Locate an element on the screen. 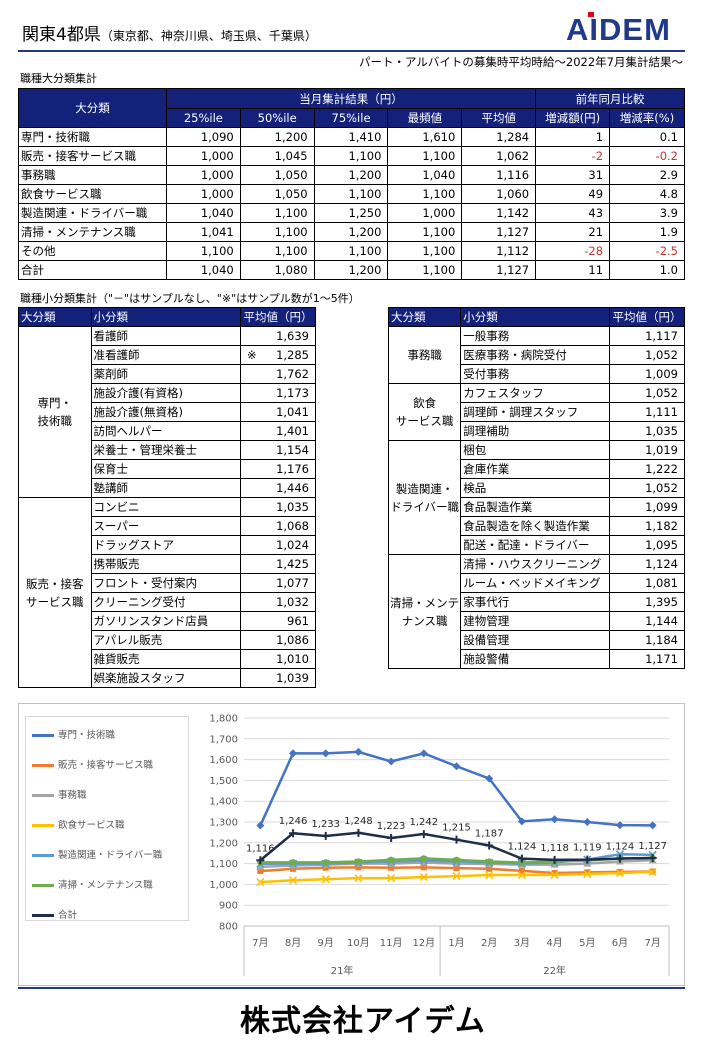 The height and width of the screenshot is (1040, 703). item-avg: 1,173 is located at coordinates (292, 393).